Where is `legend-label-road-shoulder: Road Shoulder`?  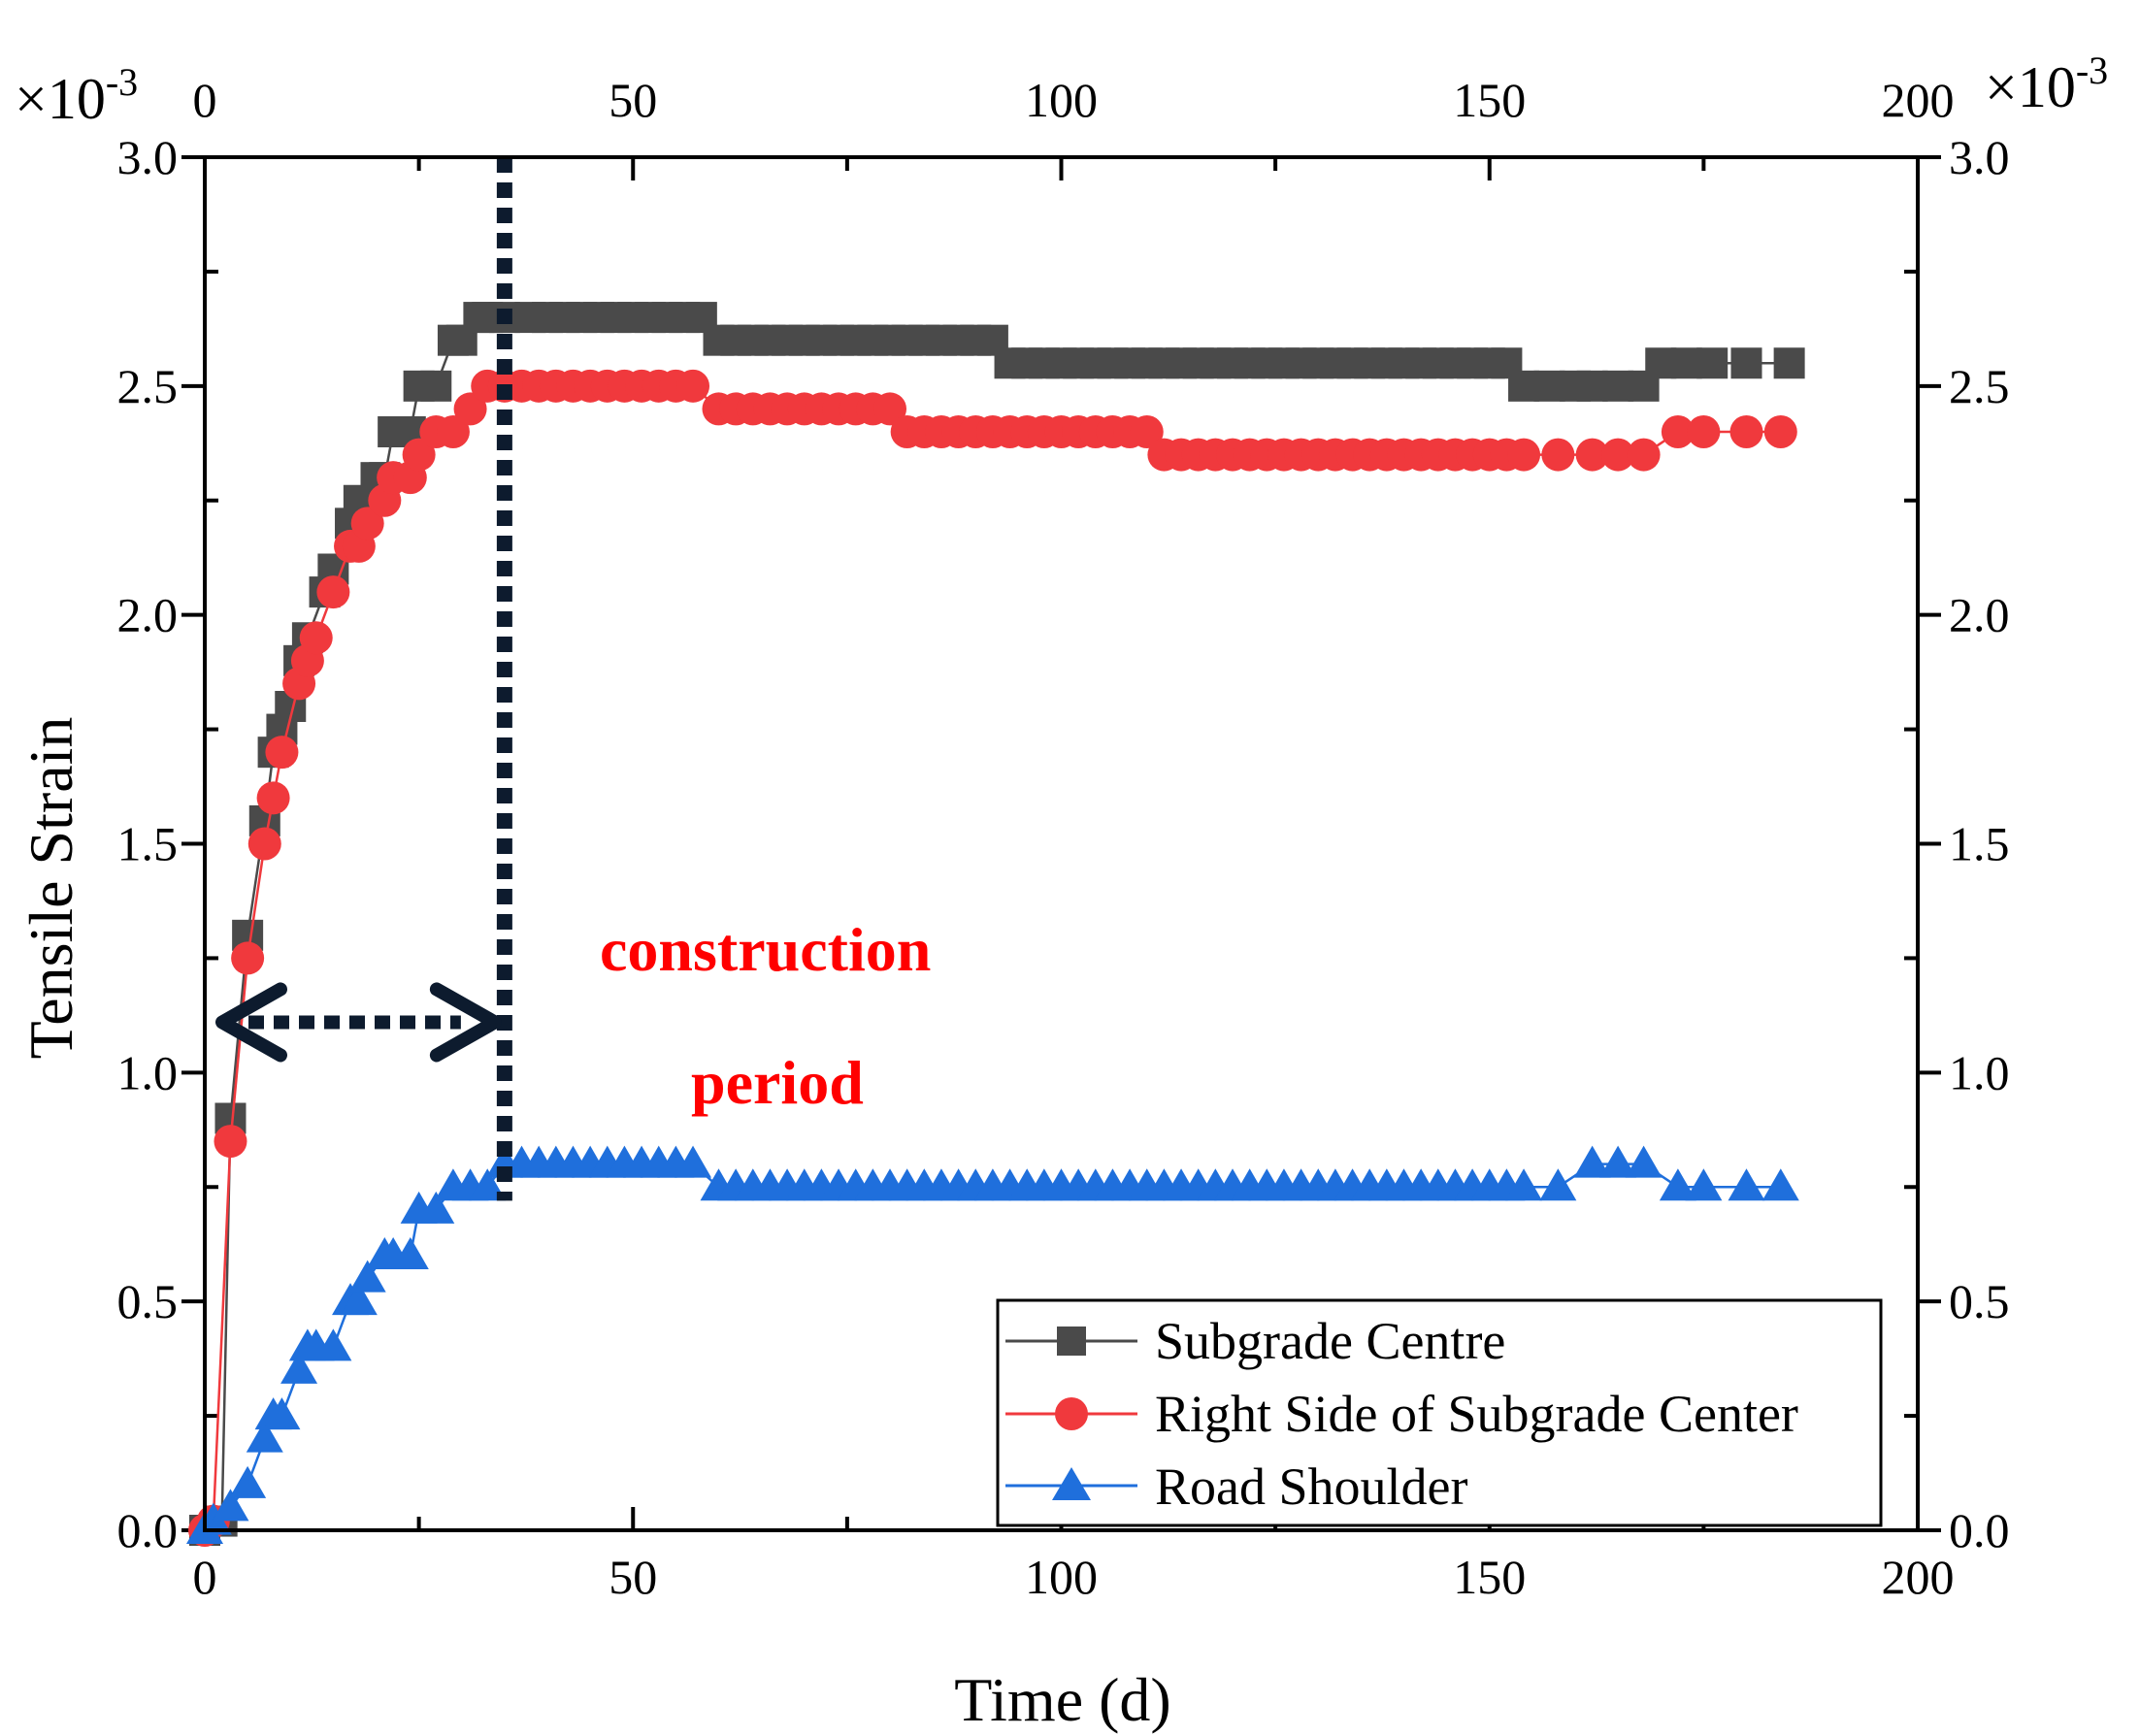
legend-label-road-shoulder: Road Shoulder is located at coordinates (1311, 1487).